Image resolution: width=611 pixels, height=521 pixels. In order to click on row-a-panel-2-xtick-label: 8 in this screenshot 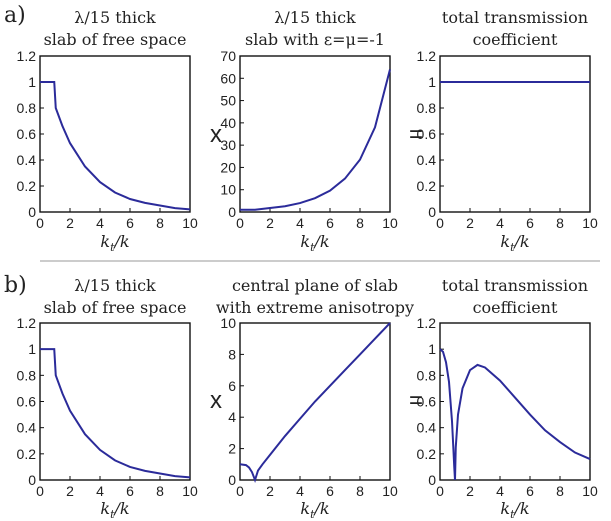, I will do `click(360, 223)`.